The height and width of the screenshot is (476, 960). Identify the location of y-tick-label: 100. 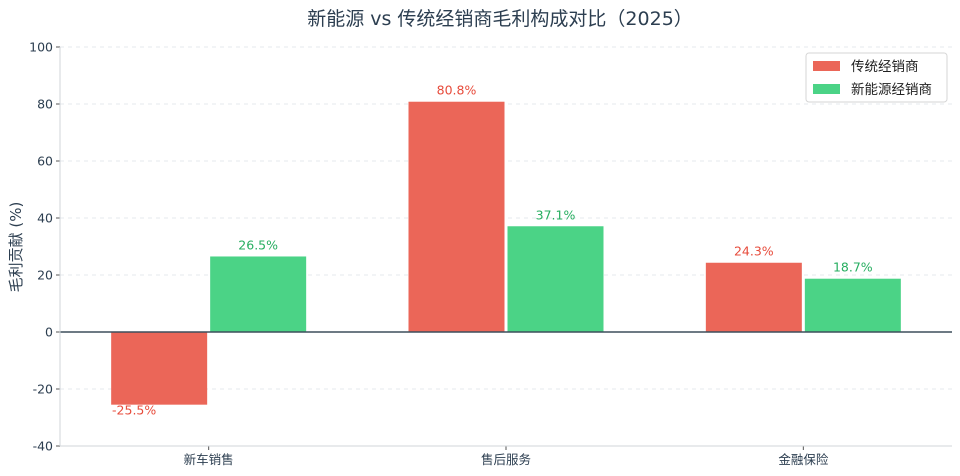
(41, 47).